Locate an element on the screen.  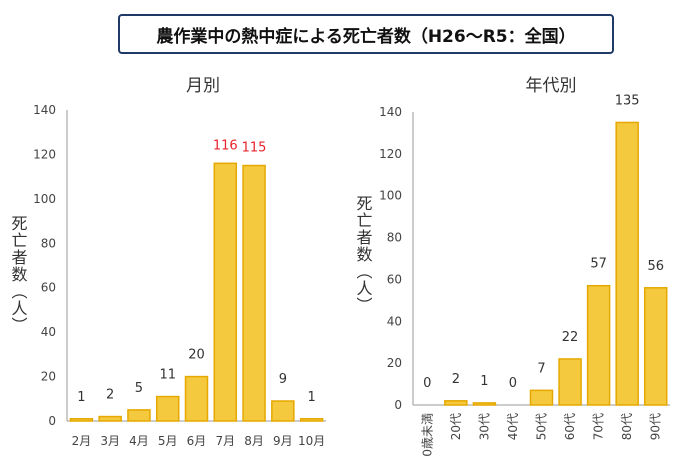
chart-monthly-x-tick: 9月 is located at coordinates (283, 441).